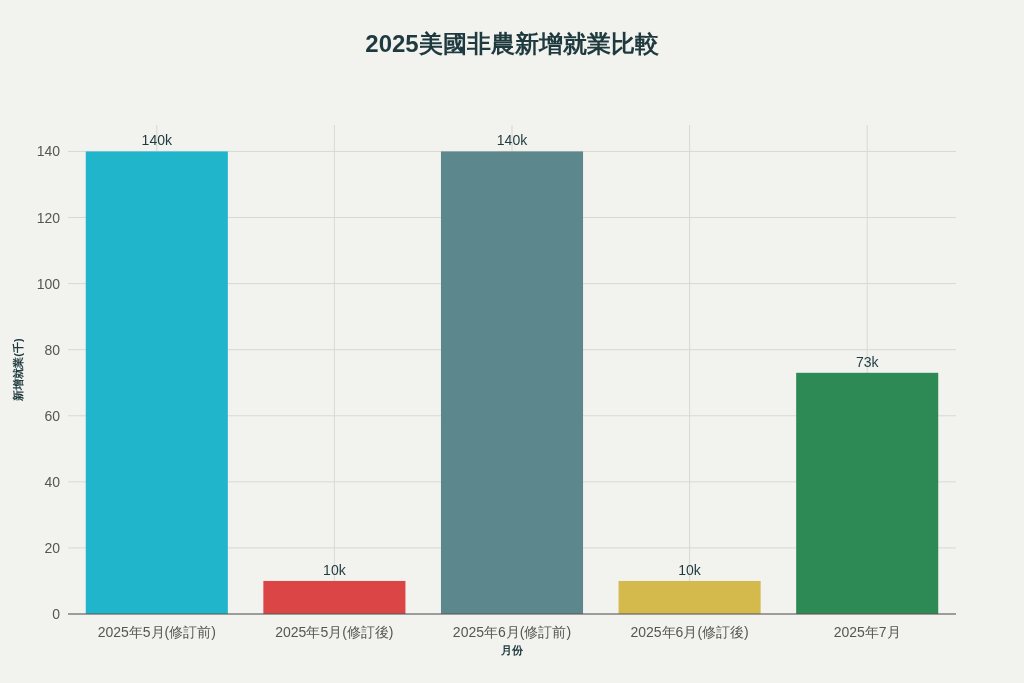  Describe the element at coordinates (512, 650) in the screenshot. I see `x-axis-title: 月份` at that location.